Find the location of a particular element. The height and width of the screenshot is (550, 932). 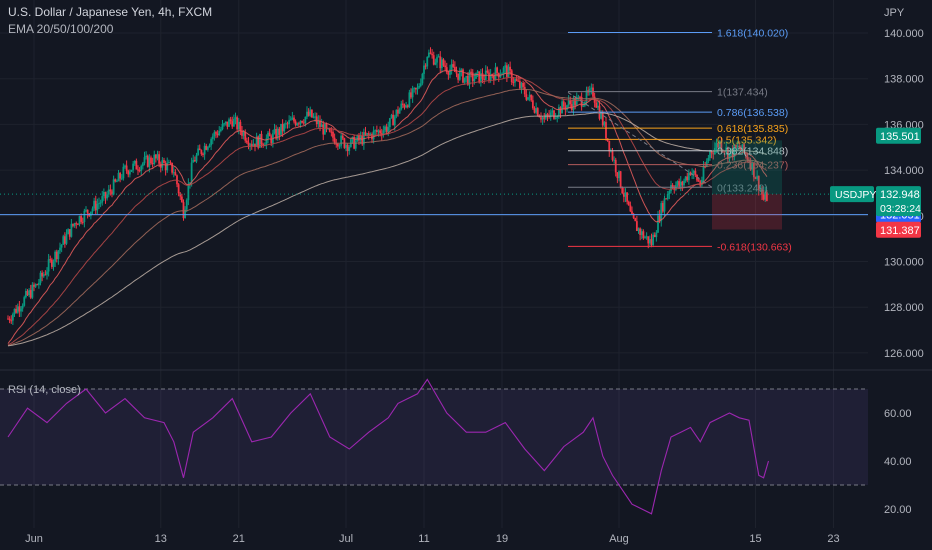

fib-label: -0.618(130.663) is located at coordinates (754, 247).